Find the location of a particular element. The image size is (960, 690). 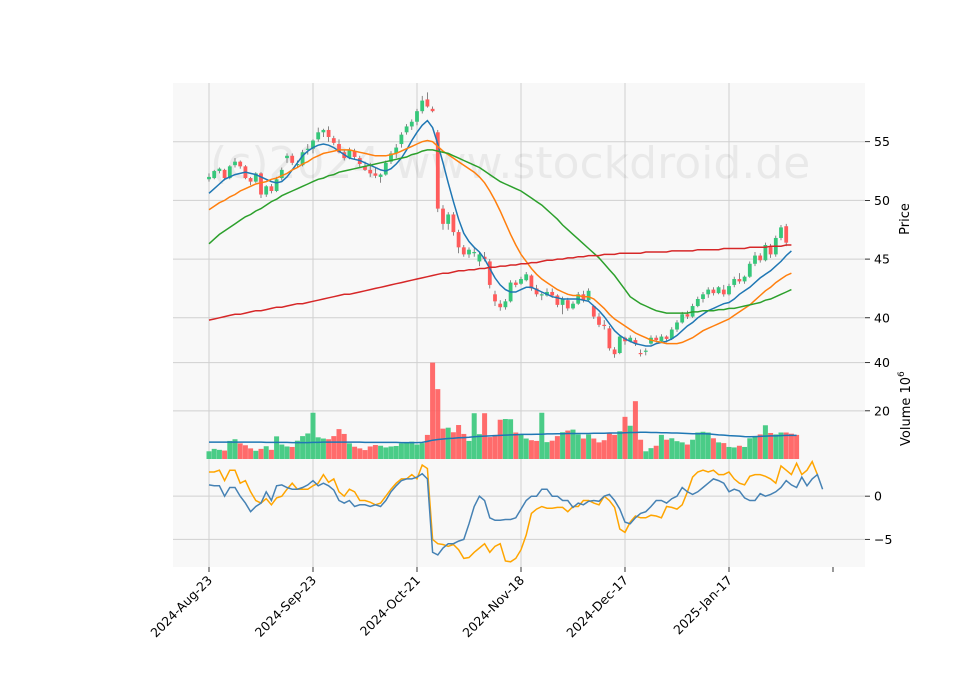

oscillator-axis-tick-label: 0 is located at coordinates (878, 496).